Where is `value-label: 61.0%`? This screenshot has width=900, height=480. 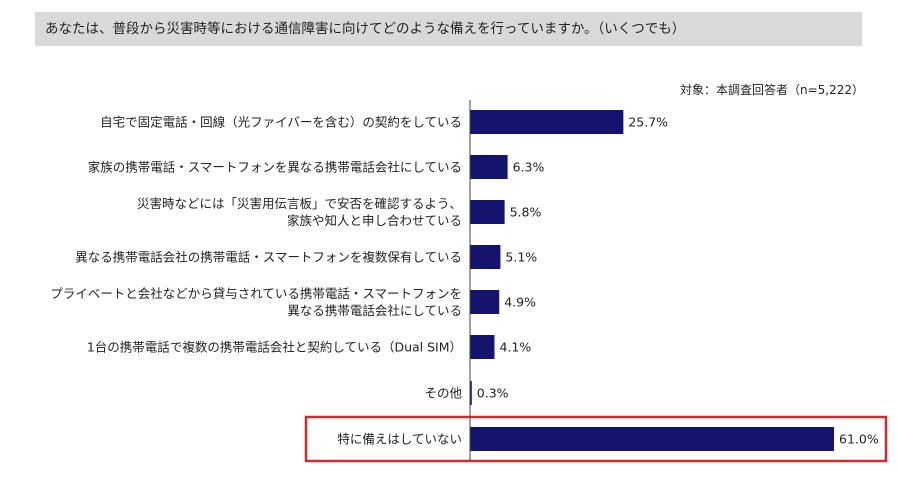 value-label: 61.0% is located at coordinates (859, 439).